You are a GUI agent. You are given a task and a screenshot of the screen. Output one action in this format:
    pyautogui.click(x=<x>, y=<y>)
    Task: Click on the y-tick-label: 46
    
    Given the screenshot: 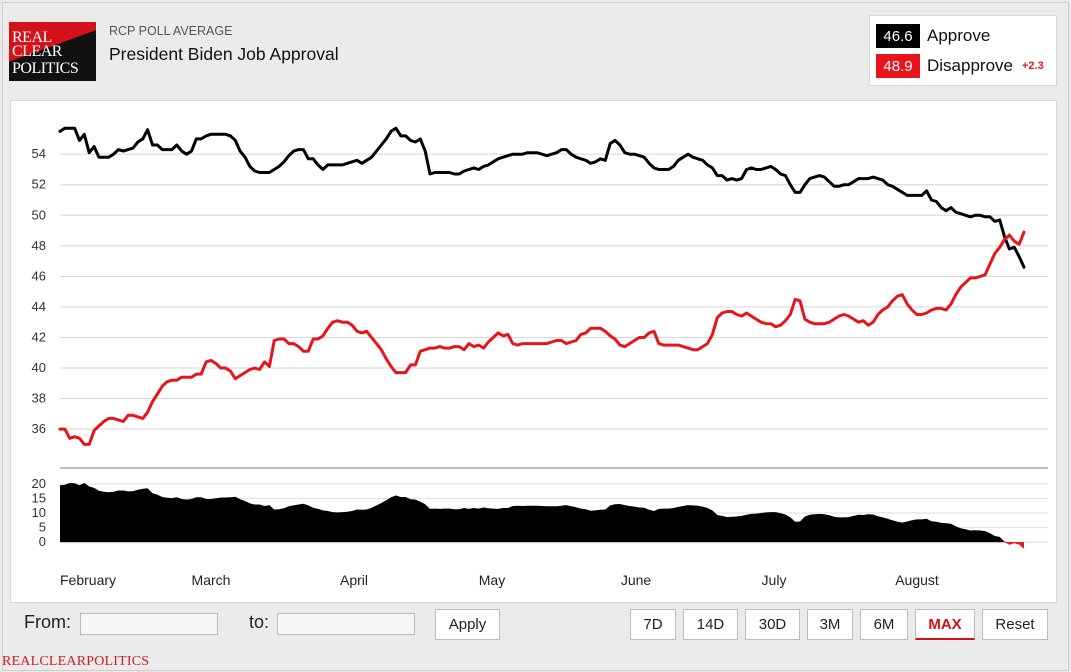 What is the action you would take?
    pyautogui.click(x=39, y=275)
    